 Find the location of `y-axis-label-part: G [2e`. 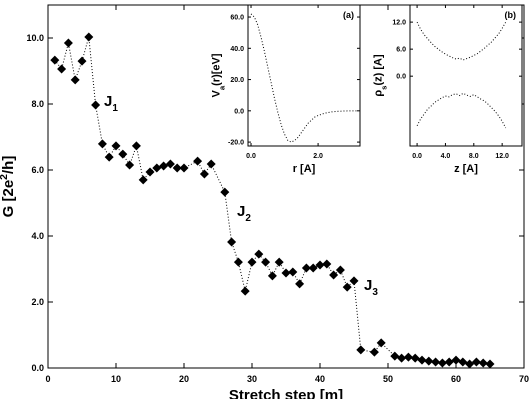

y-axis-label-part: G [2e is located at coordinates (8, 199).